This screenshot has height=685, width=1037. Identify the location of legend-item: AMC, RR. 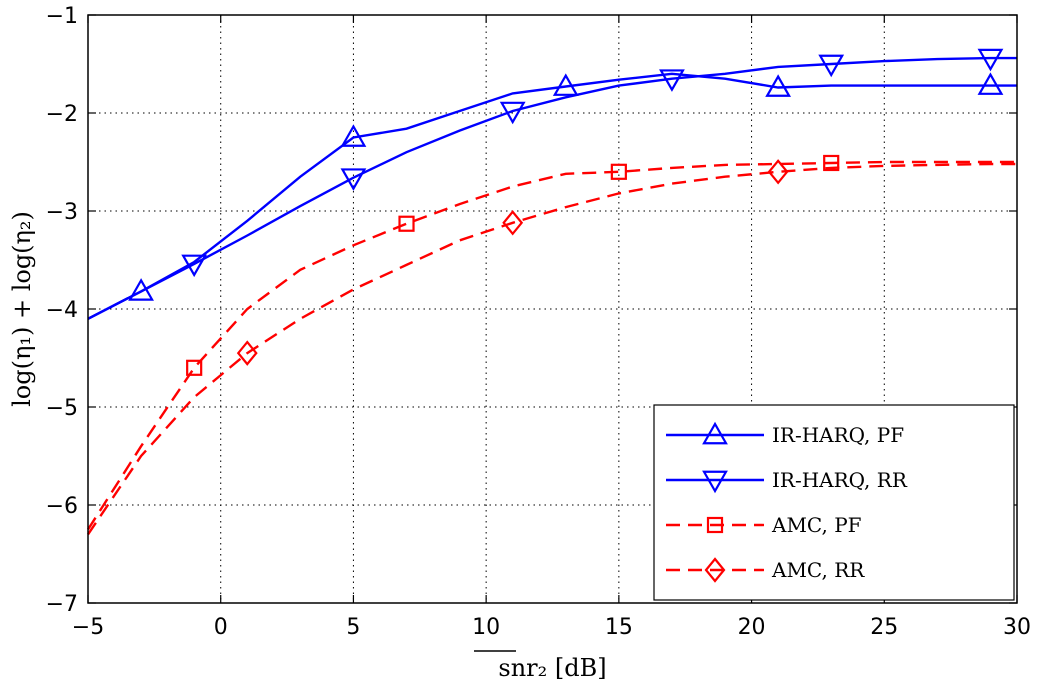
(765, 570).